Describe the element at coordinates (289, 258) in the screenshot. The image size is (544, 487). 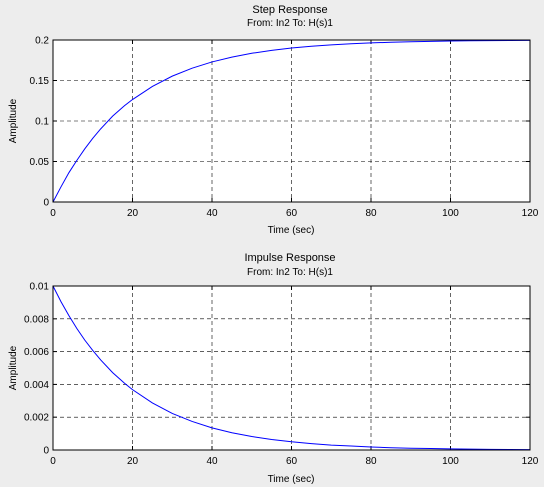
I see `plot-title: Impulse Response` at that location.